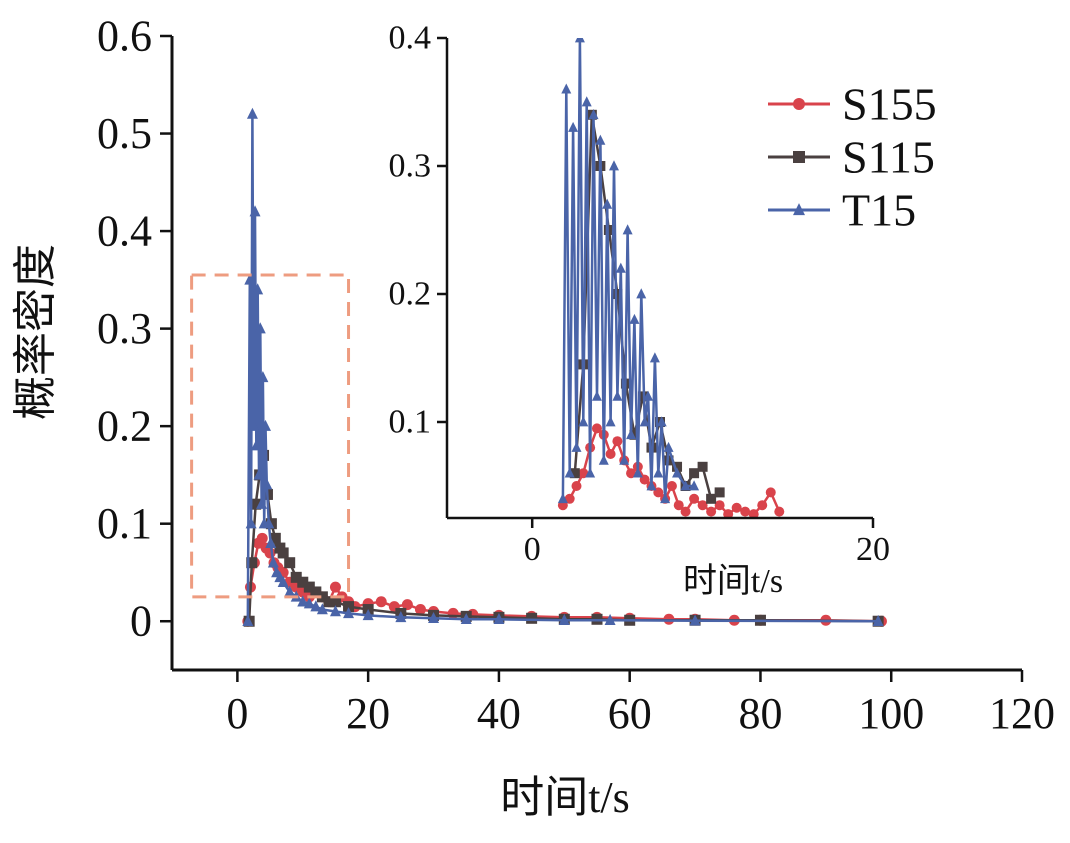 This screenshot has width=1070, height=843. What do you see at coordinates (410, 166) in the screenshot?
I see `inset-y-tick-label: 0.3` at bounding box center [410, 166].